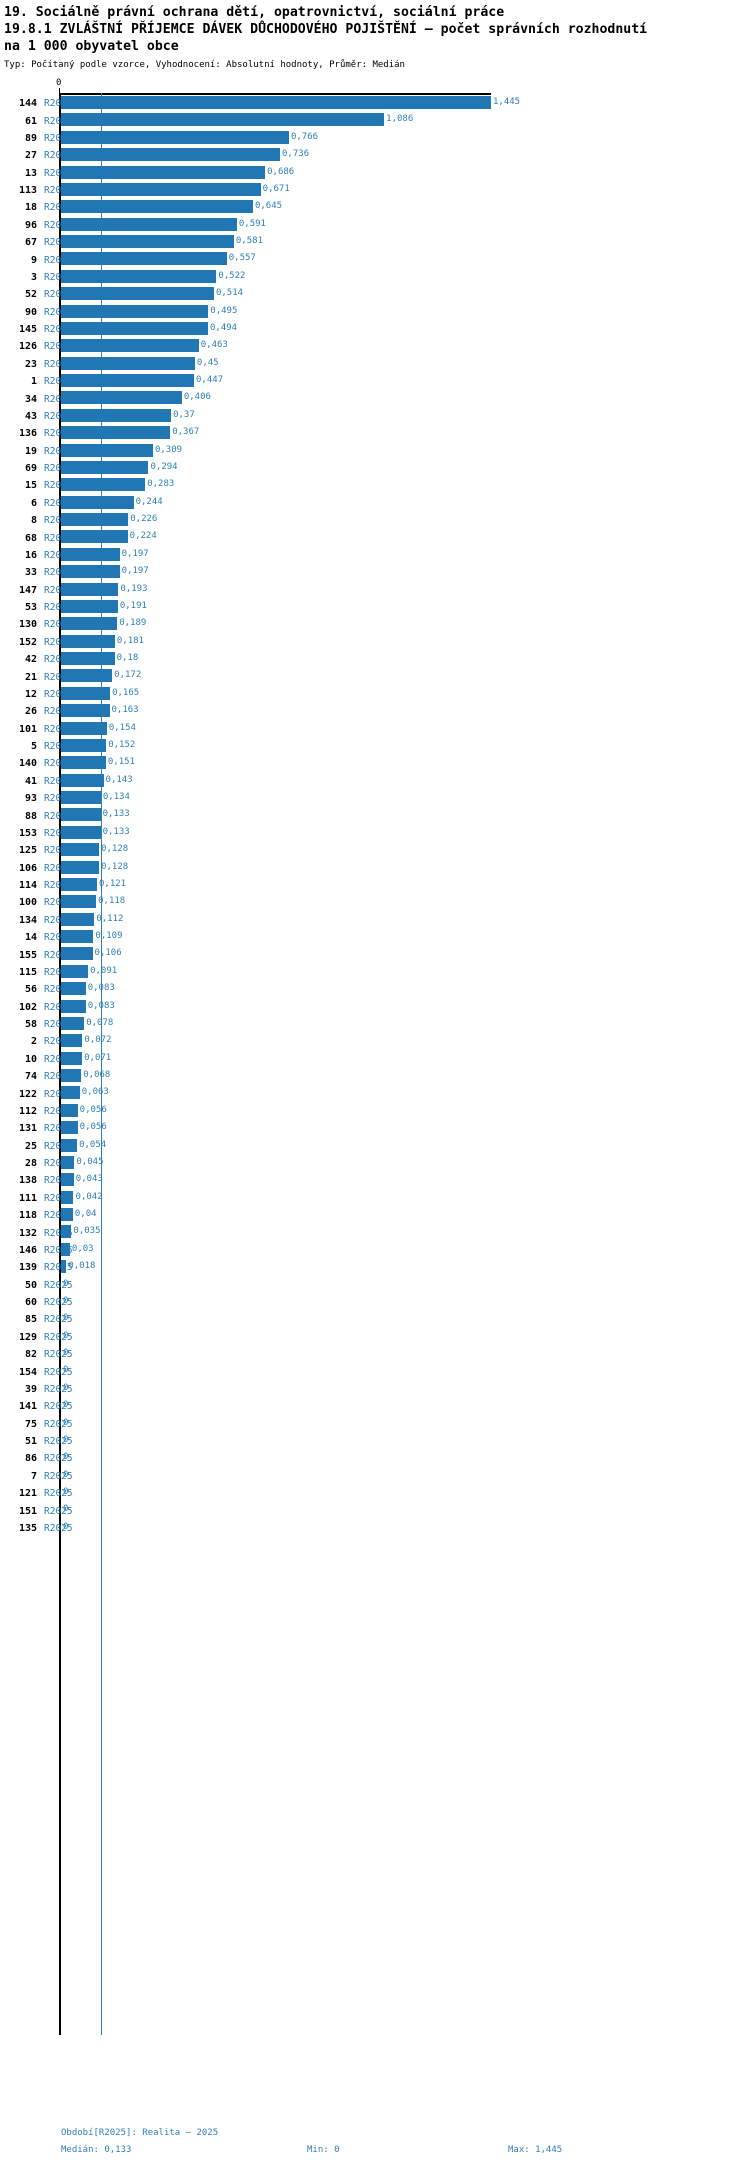 The image size is (750, 2166). What do you see at coordinates (100, 1022) in the screenshot?
I see `bar-value-label: 0,078` at bounding box center [100, 1022].